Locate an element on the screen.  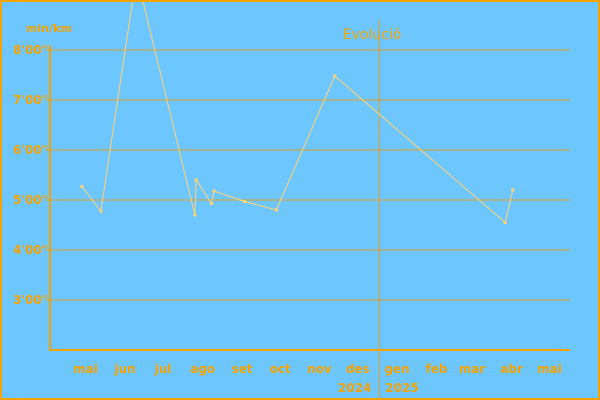
y-tick-label: 5'00" is located at coordinates (30, 200).